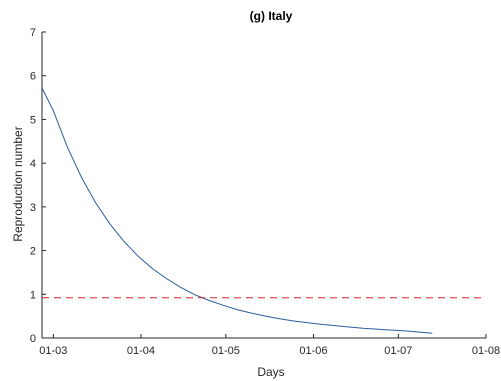 The image size is (501, 381). I want to click on y-tick-label: 4, so click(33, 164).